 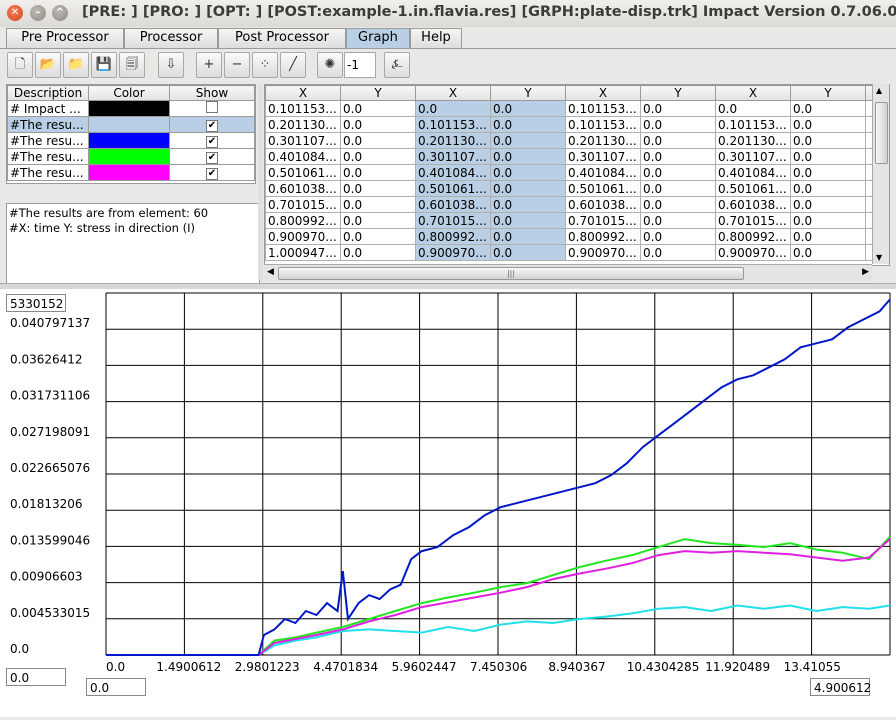 What do you see at coordinates (265, 65) in the screenshot?
I see `select-point-icon: ⁘` at bounding box center [265, 65].